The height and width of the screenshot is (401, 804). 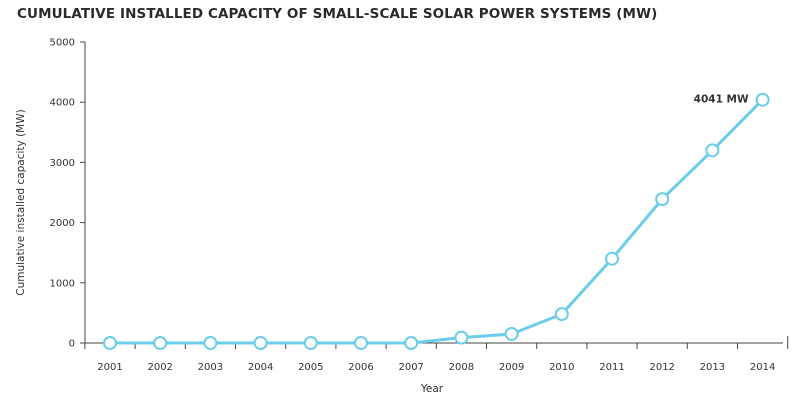 I want to click on y-tick-label: 4000, so click(x=62, y=103).